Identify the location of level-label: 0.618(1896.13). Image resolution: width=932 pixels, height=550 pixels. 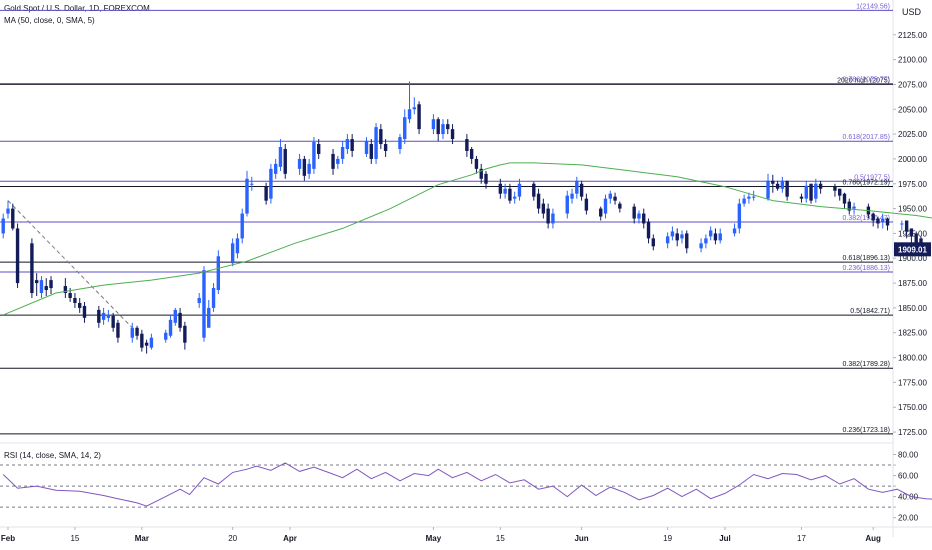
(866, 258).